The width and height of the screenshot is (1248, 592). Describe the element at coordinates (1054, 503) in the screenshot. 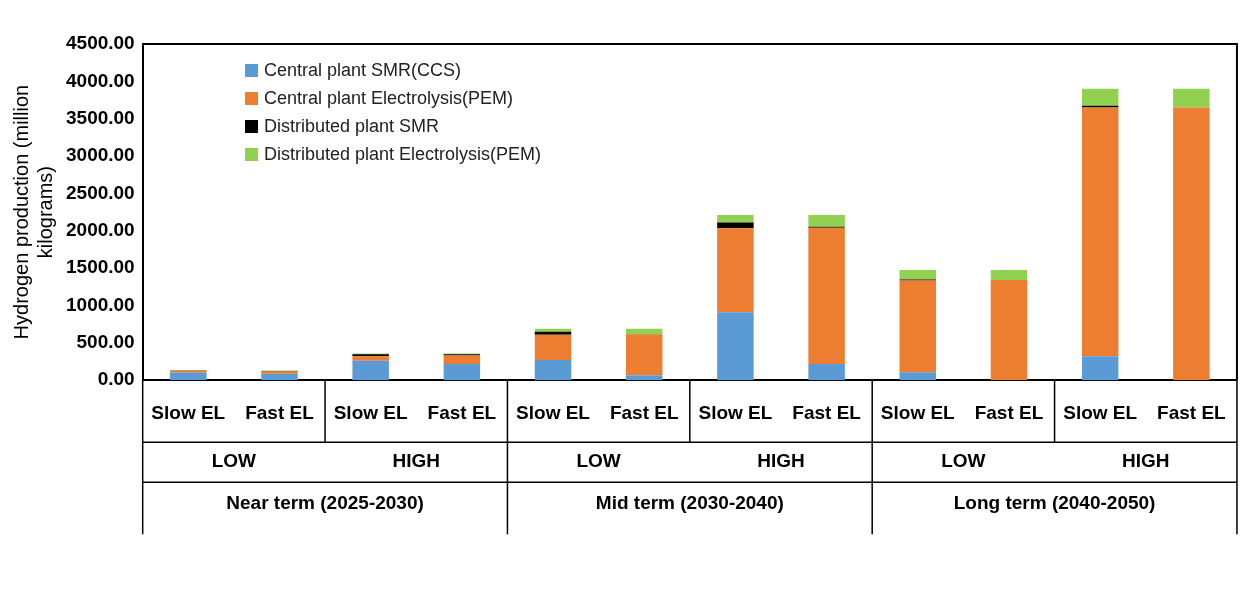

I see `text: Long term (2040-2050)` at that location.